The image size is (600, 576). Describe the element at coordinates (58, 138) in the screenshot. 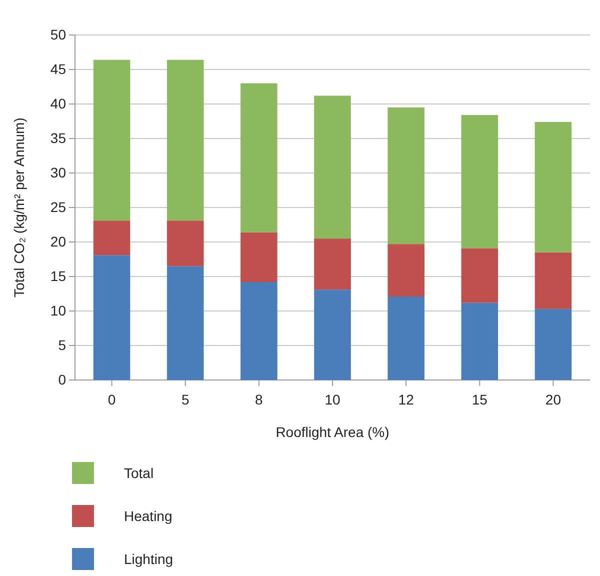

I see `y-tick-label: 35` at that location.